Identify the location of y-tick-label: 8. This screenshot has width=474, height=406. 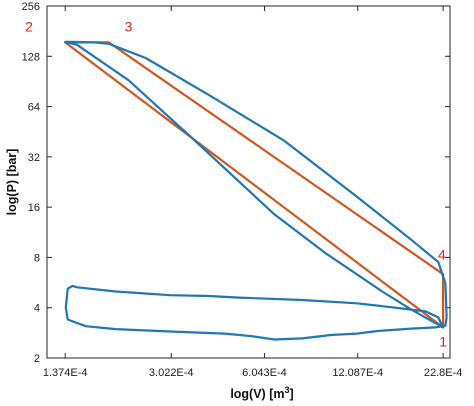
(37, 258).